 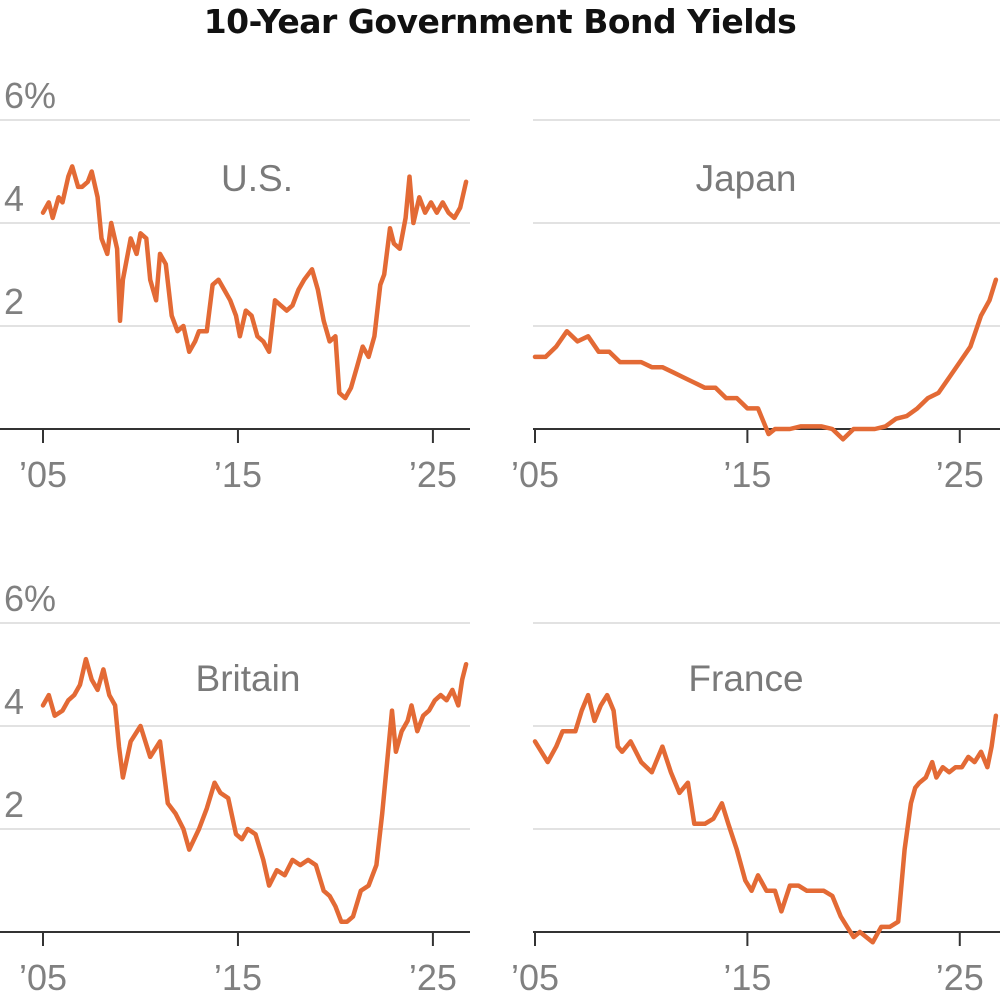 What do you see at coordinates (257, 178) in the screenshot?
I see `panel-label: U.S.` at bounding box center [257, 178].